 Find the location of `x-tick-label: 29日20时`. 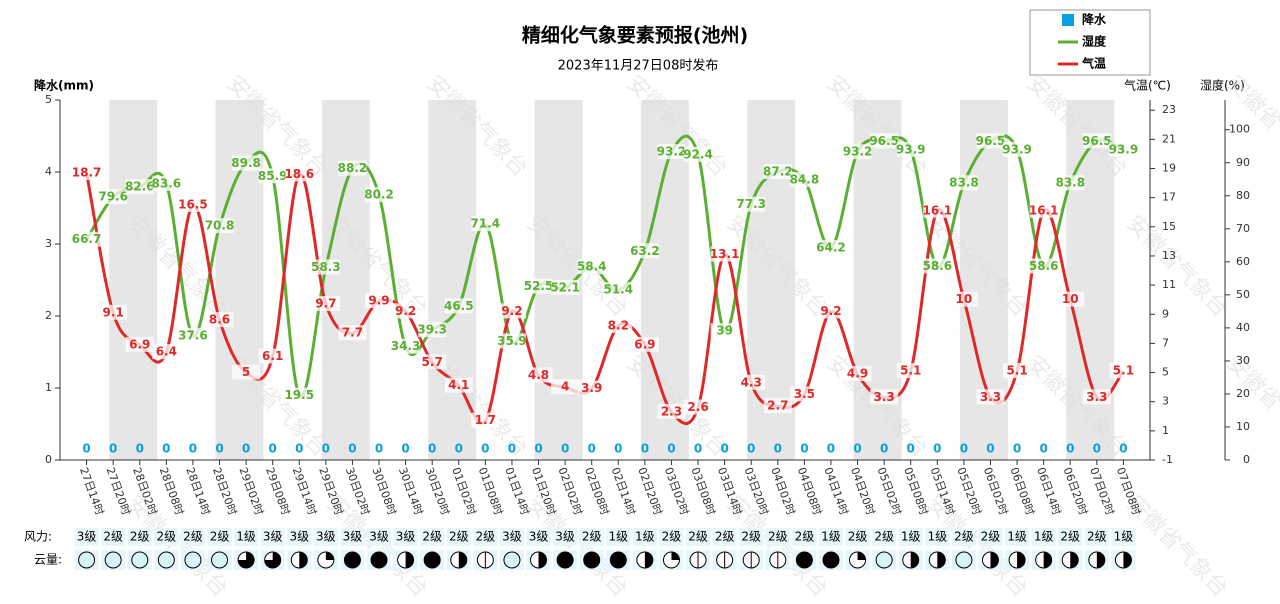

x-tick-label: 29日20时 is located at coordinates (330, 491).